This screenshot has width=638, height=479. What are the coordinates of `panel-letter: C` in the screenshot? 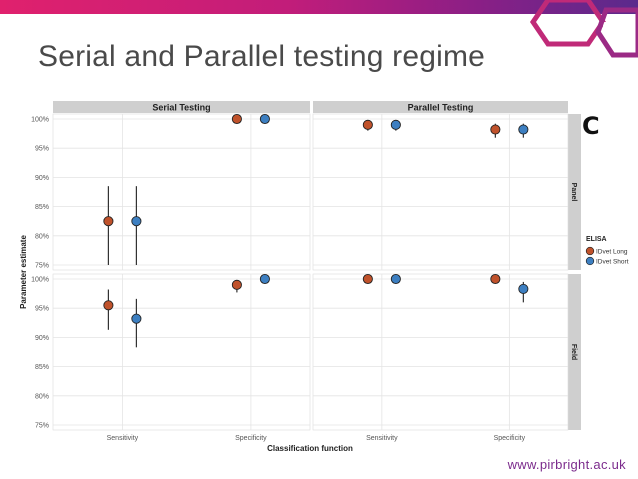 It's located at (591, 126).